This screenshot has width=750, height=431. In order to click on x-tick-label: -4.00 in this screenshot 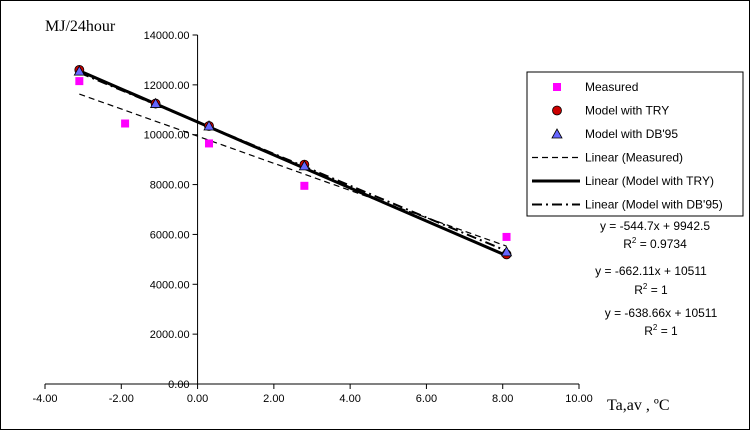, I will do `click(44, 399)`.